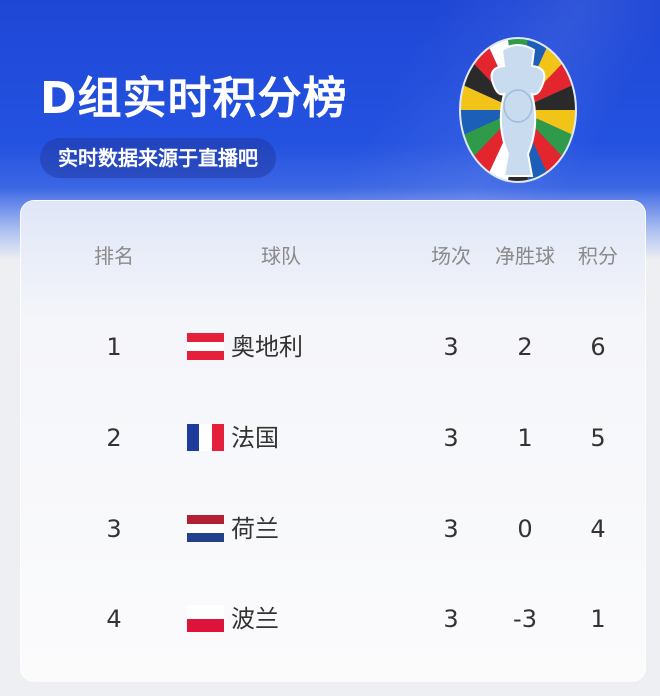  I want to click on col-team: 球队, so click(281, 256).